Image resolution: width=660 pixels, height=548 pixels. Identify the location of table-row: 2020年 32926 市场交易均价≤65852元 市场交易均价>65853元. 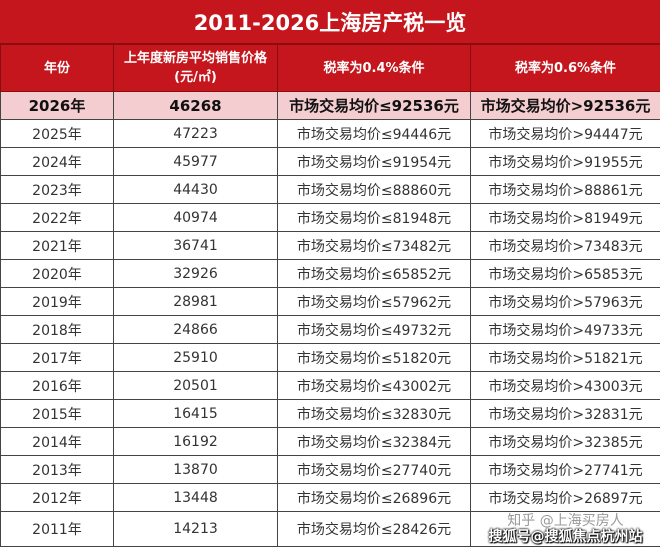
(330, 273).